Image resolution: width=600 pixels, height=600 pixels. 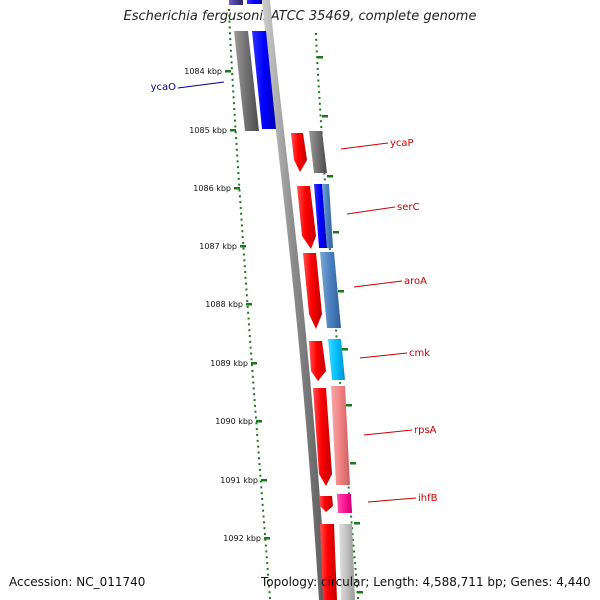 What do you see at coordinates (201, 85) in the screenshot?
I see `gene-label-leader-ycaO` at bounding box center [201, 85].